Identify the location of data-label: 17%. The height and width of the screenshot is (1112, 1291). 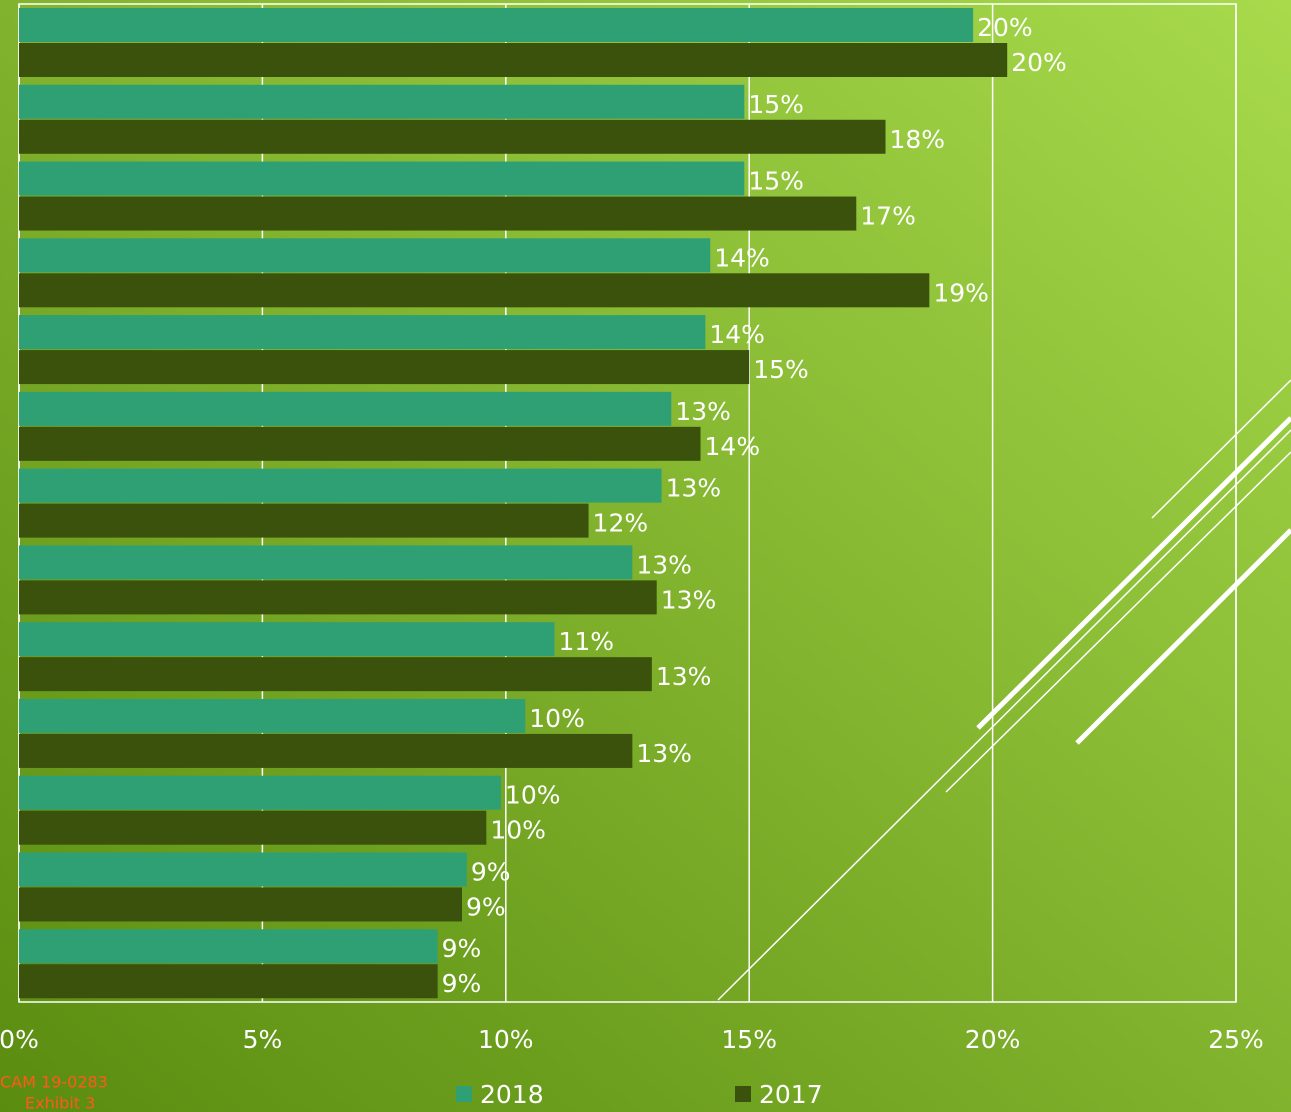
(888, 216).